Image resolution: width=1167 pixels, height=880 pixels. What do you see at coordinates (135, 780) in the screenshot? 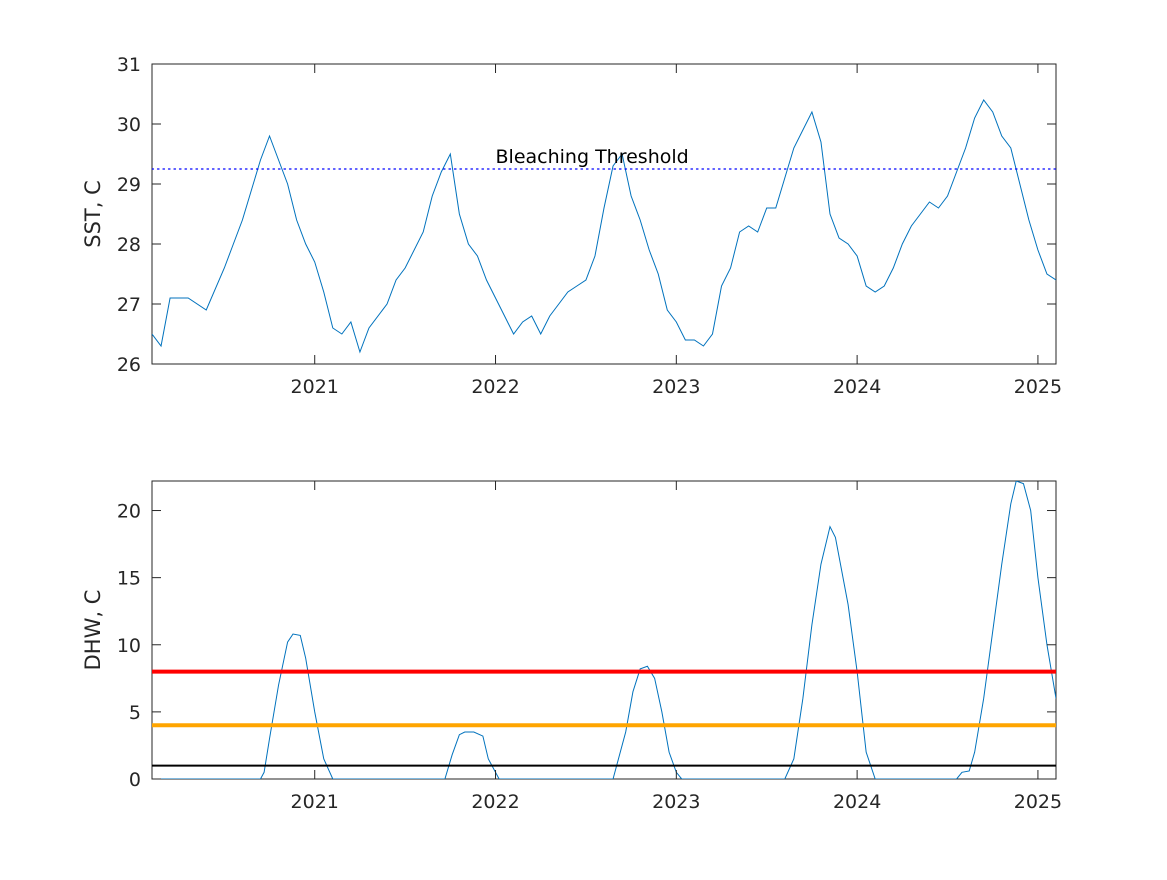
I see `dhw-y-tick-label: 0` at bounding box center [135, 780].